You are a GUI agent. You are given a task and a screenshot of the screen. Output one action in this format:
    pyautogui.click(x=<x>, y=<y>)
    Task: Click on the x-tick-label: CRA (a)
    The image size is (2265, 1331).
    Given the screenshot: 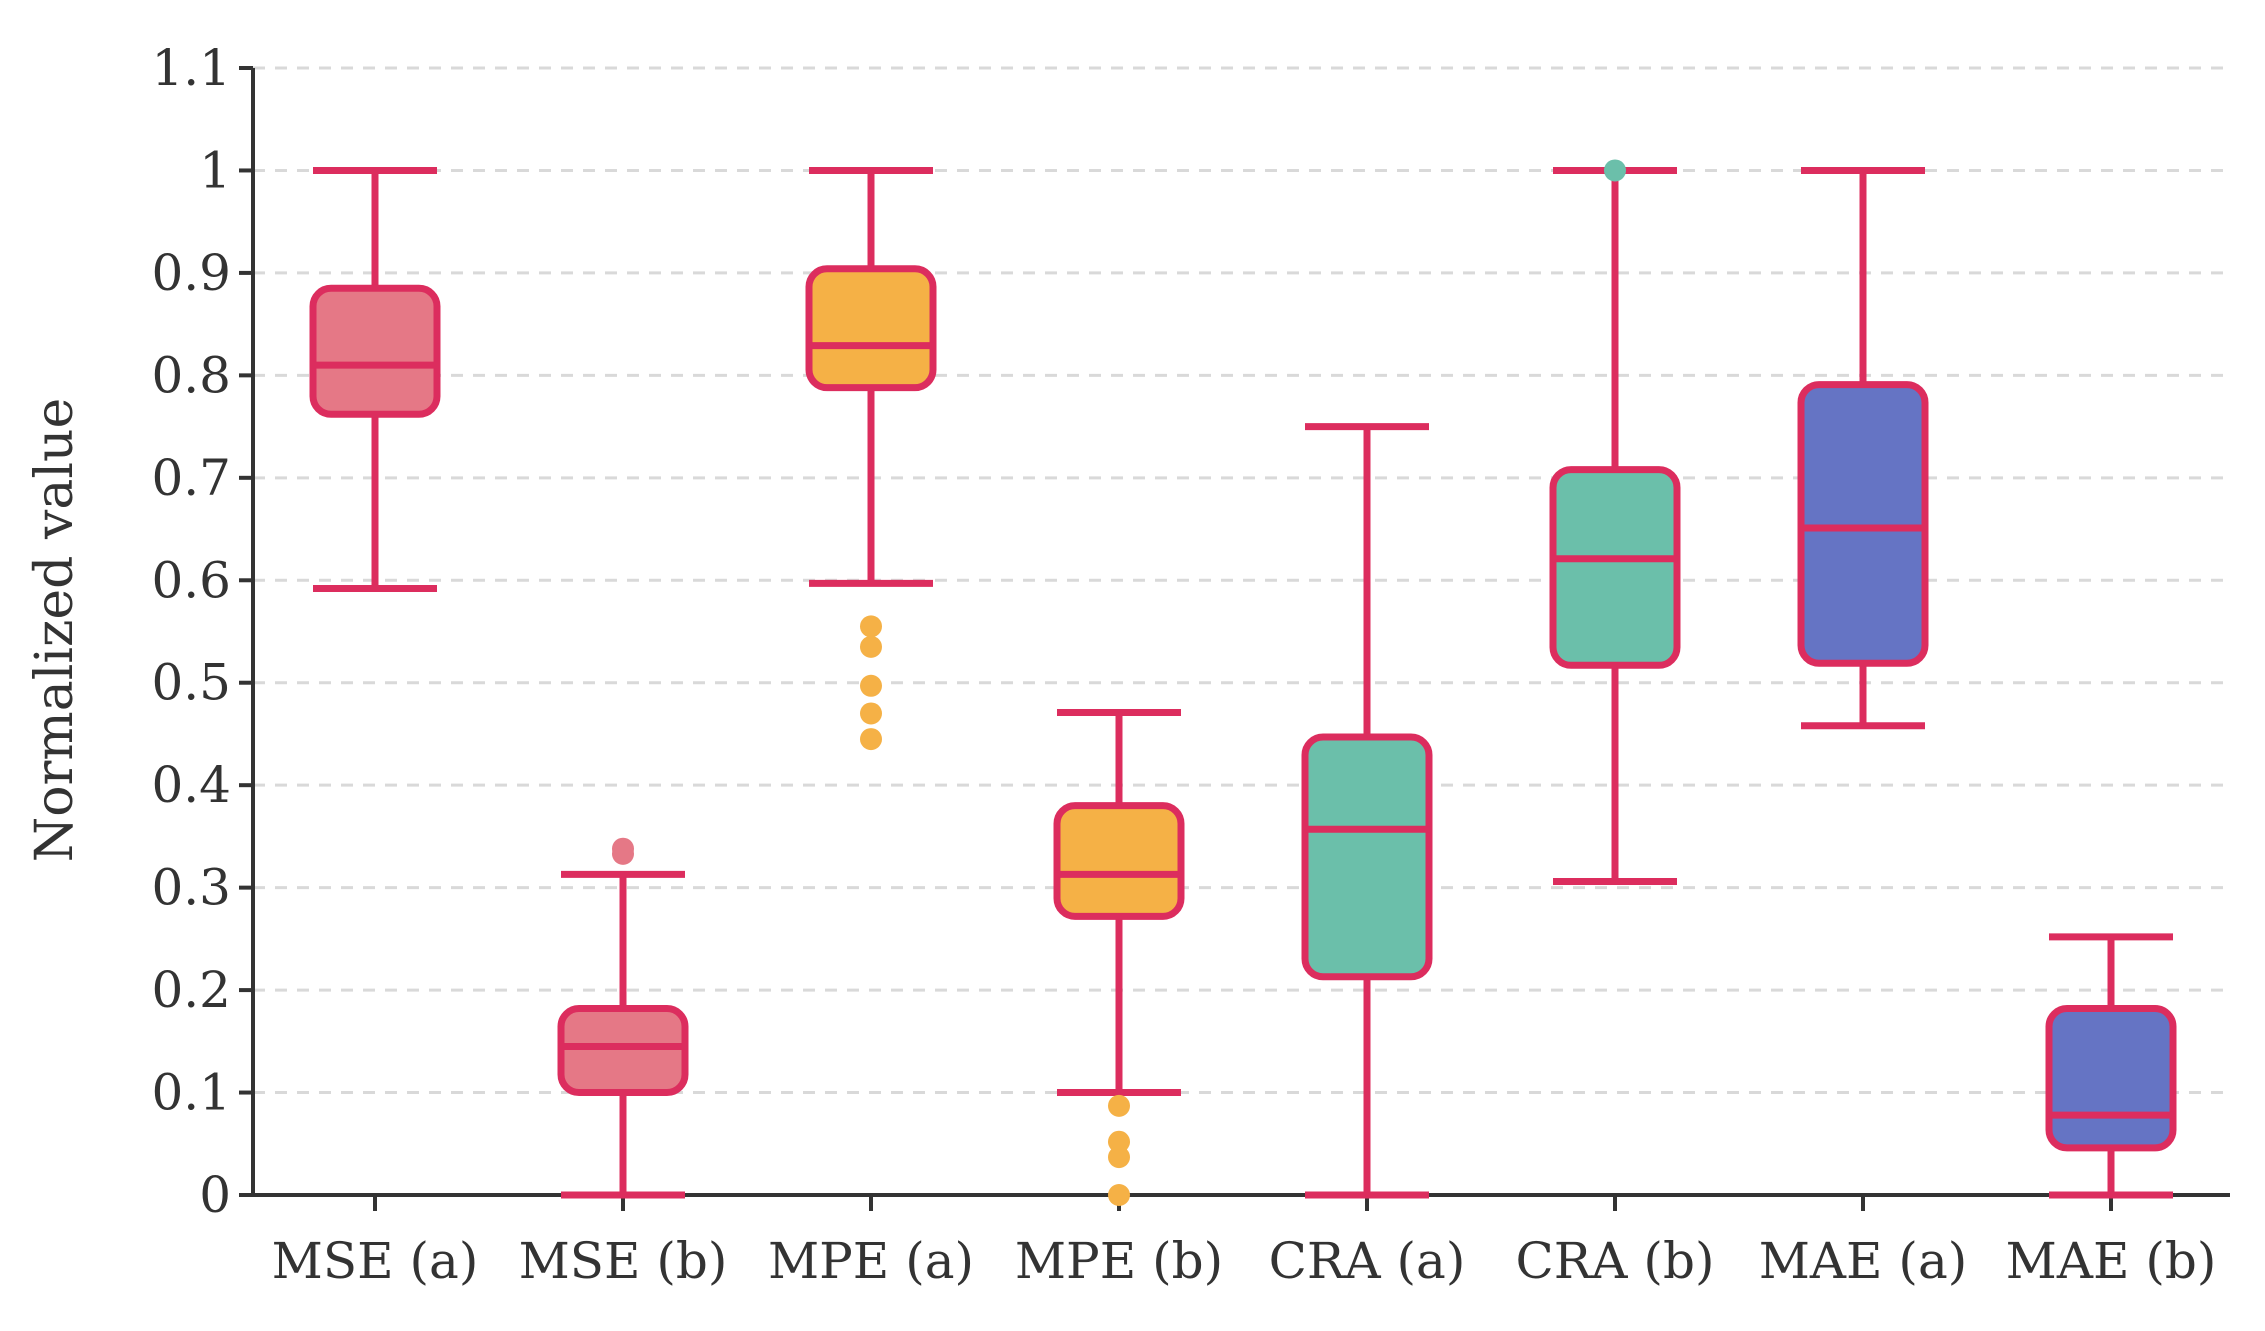 What is the action you would take?
    pyautogui.click(x=1367, y=1261)
    